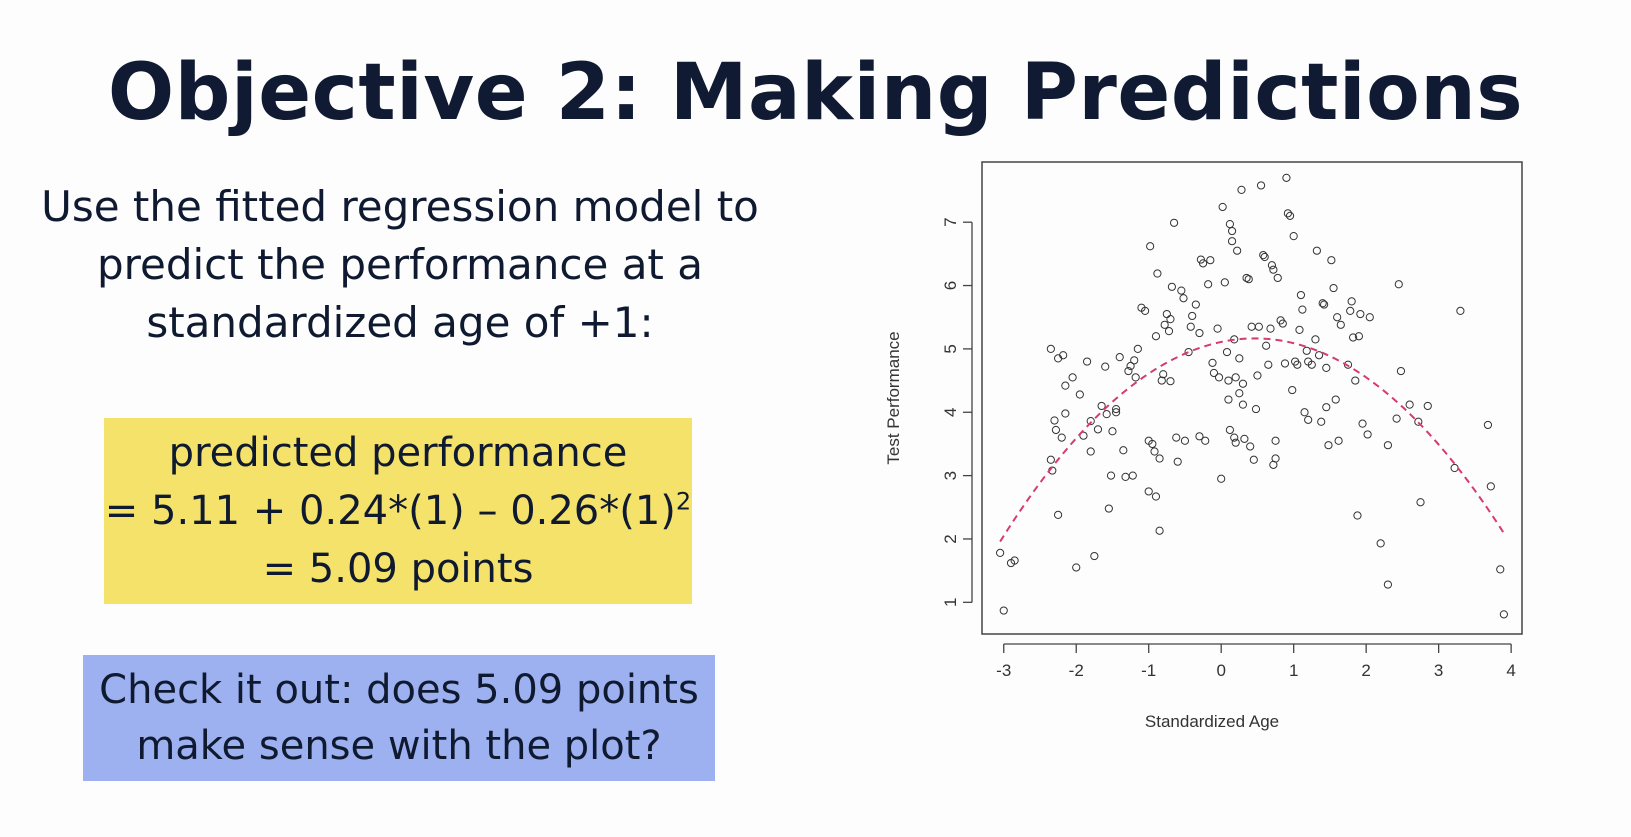 This screenshot has height=837, width=1631. Describe the element at coordinates (399, 690) in the screenshot. I see `check-line: Check it out: does 5.09 points` at that location.